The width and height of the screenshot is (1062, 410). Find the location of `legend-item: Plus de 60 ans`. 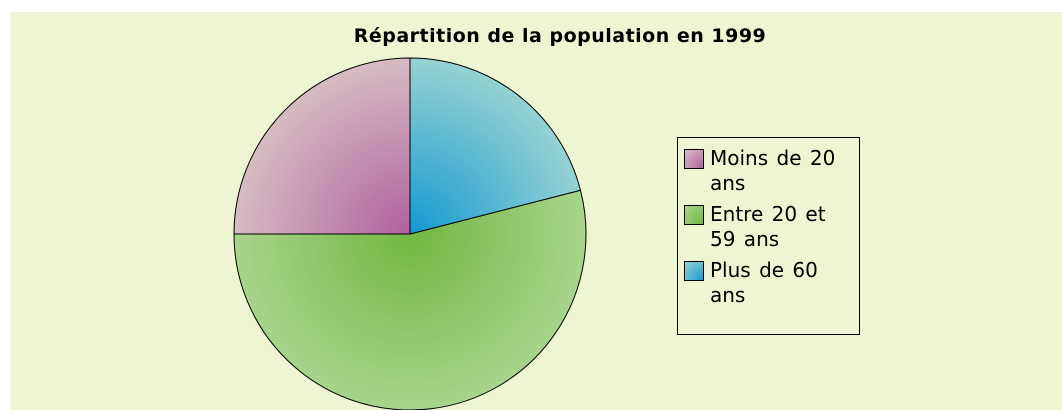

legend-item: Plus de 60 ans is located at coordinates (769, 283).